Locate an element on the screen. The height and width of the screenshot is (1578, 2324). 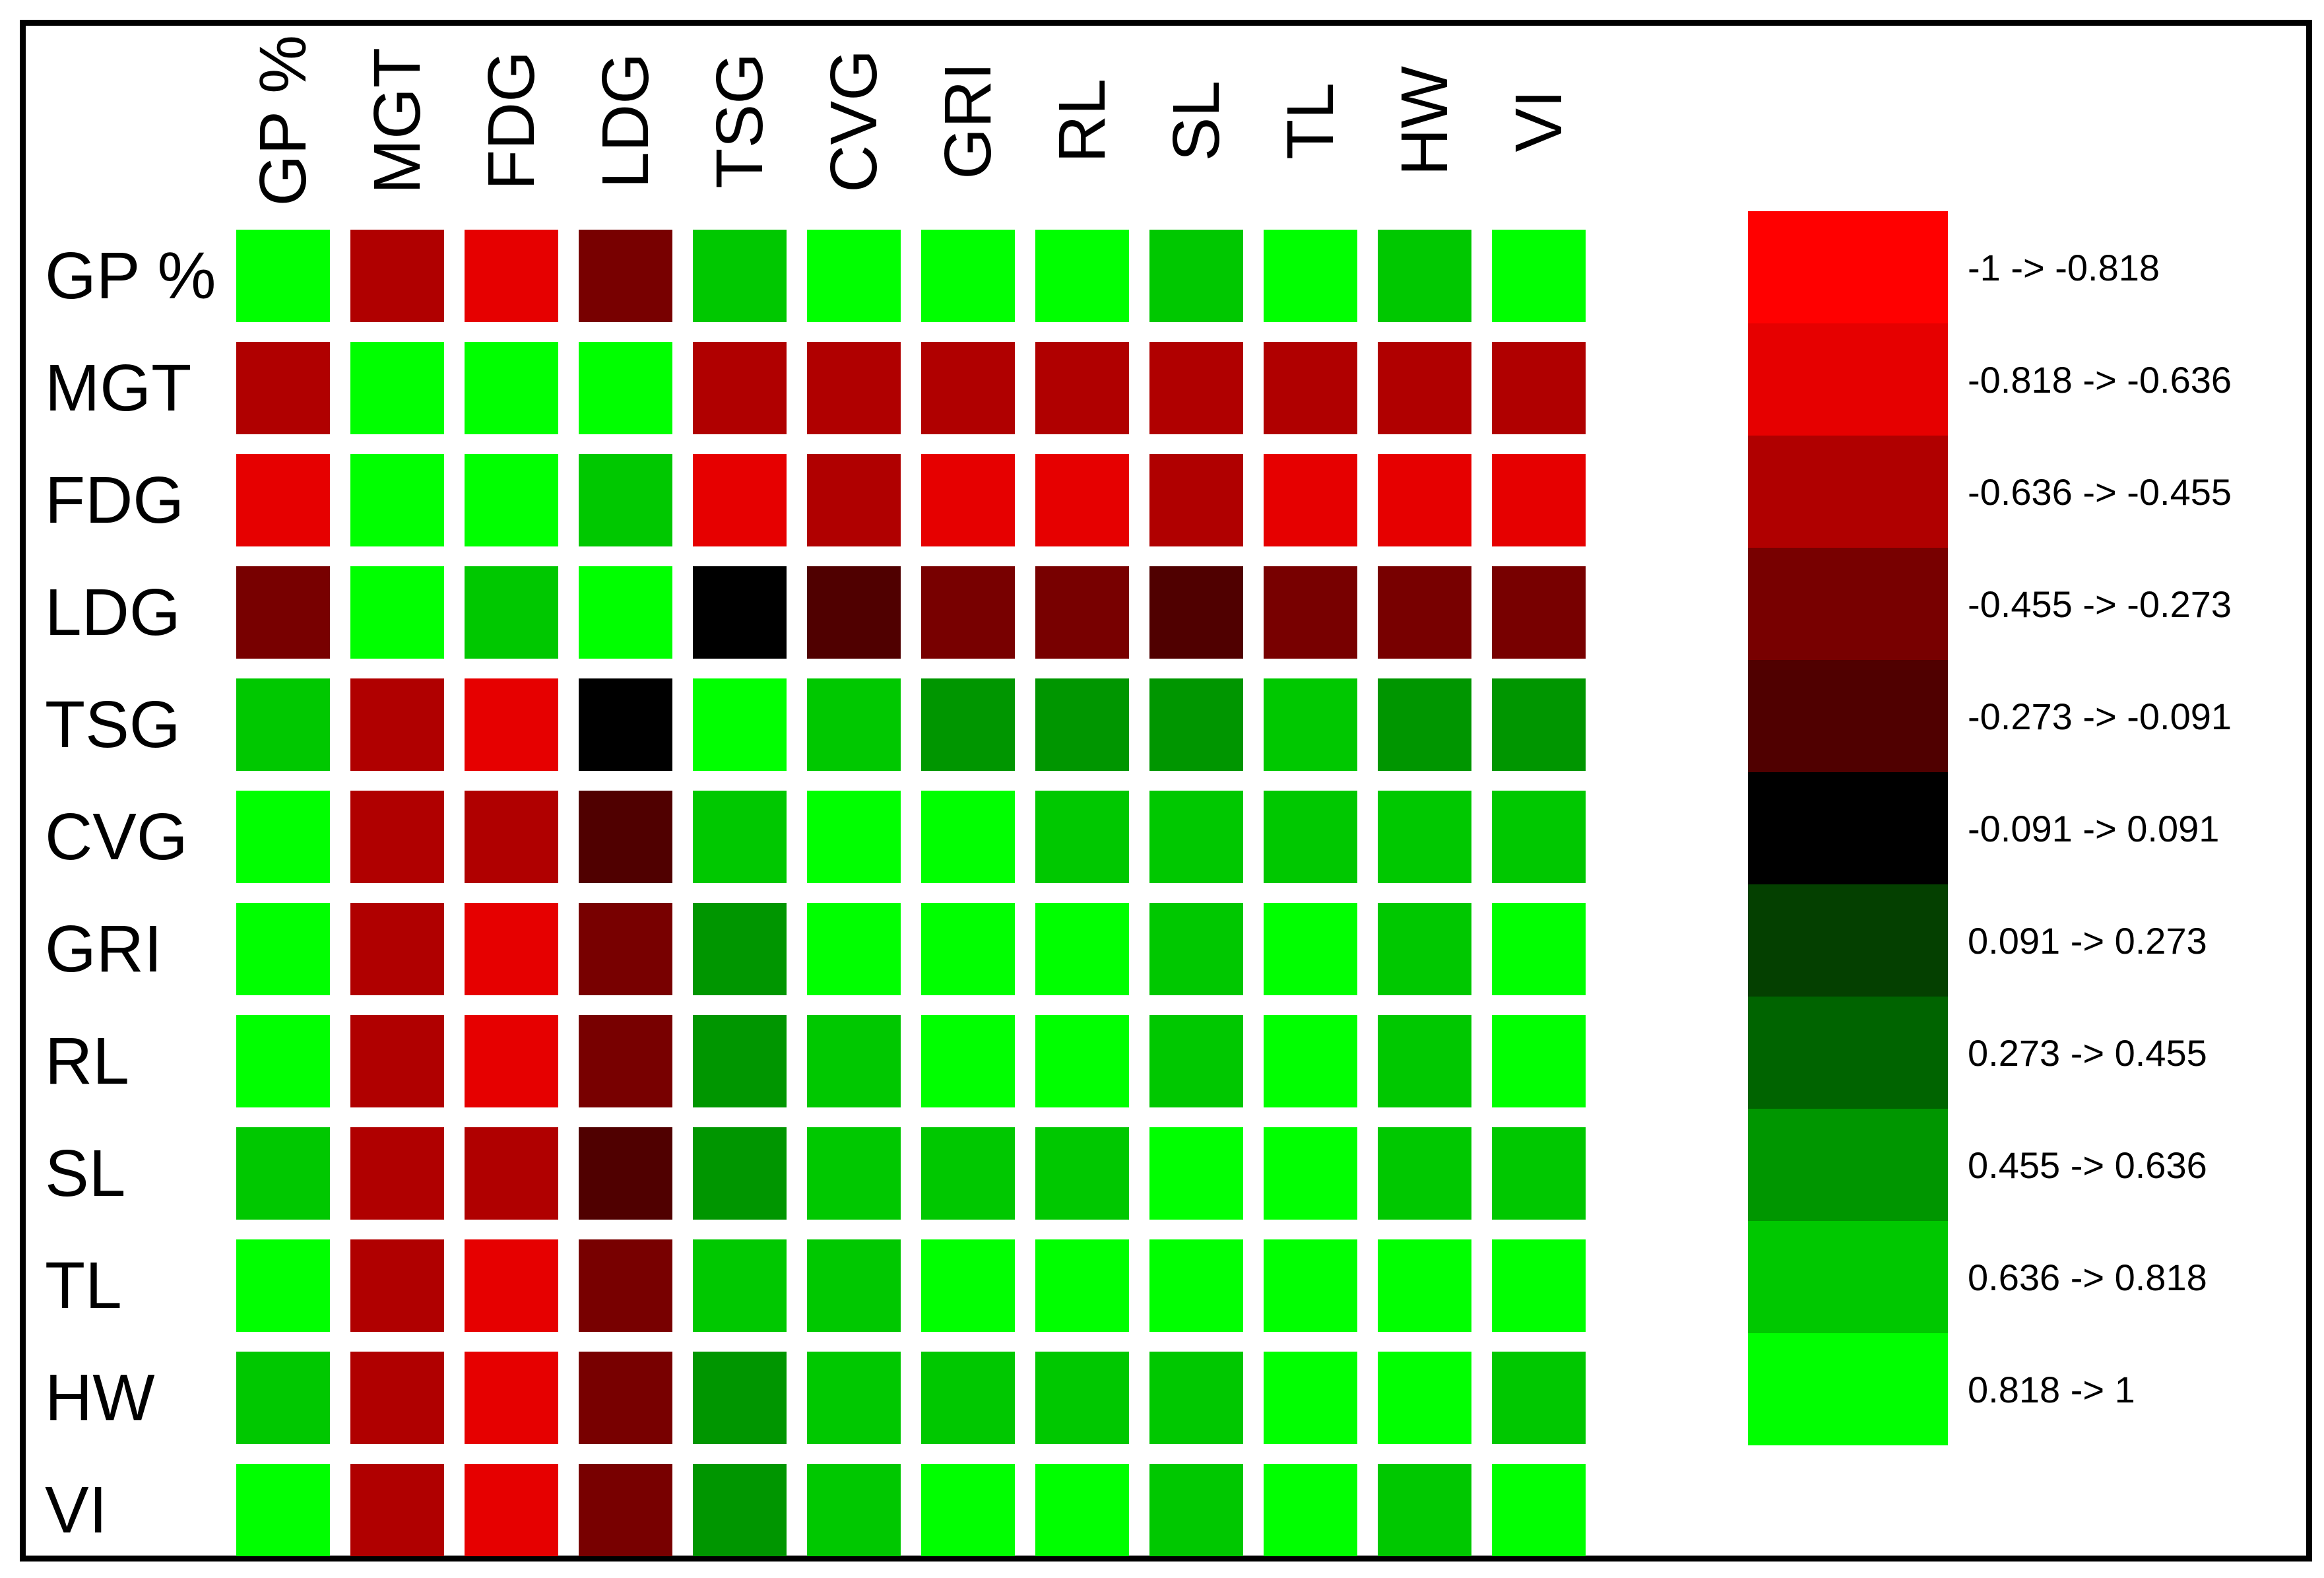
column-header-label: VI is located at coordinates (1539, 120).